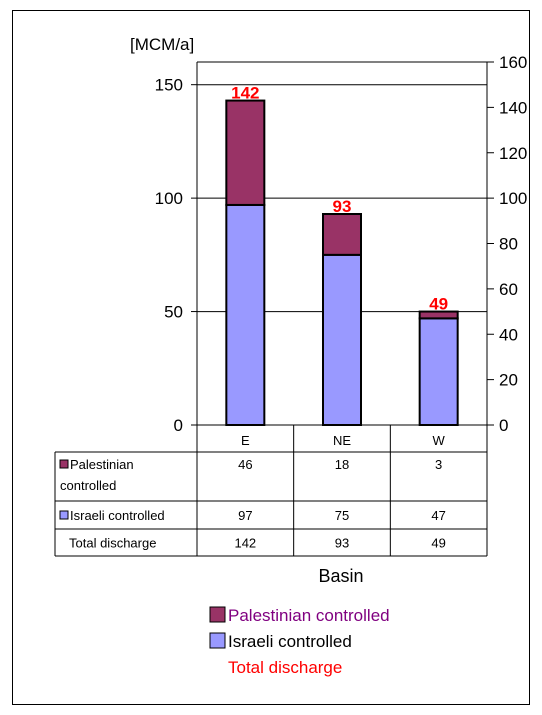 The image size is (542, 715). I want to click on table-cell: 18, so click(342, 464).